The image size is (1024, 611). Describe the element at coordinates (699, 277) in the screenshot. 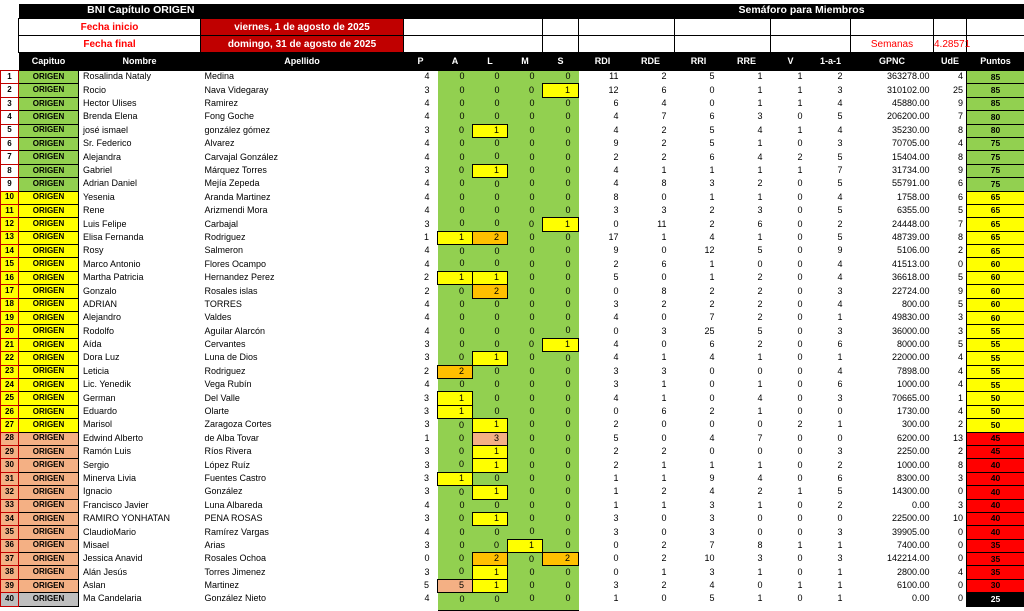

I see `cell-rri: 1` at that location.